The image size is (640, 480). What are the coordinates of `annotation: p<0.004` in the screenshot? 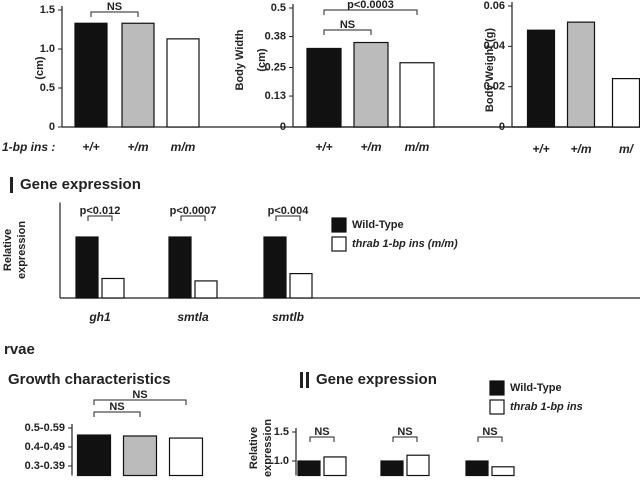 It's located at (289, 211).